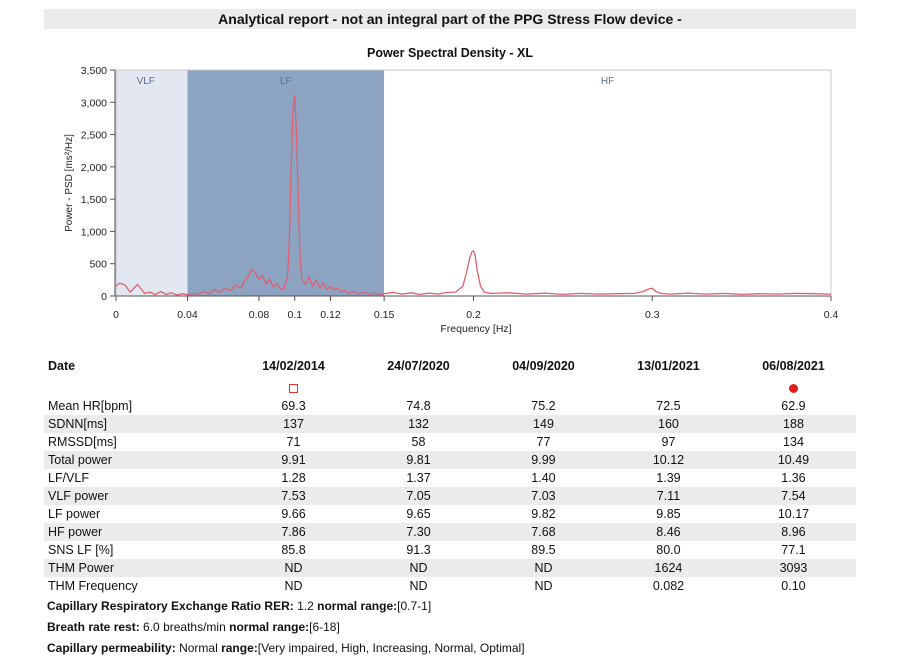  What do you see at coordinates (418, 406) in the screenshot?
I see `table-cell: 74.8` at bounding box center [418, 406].